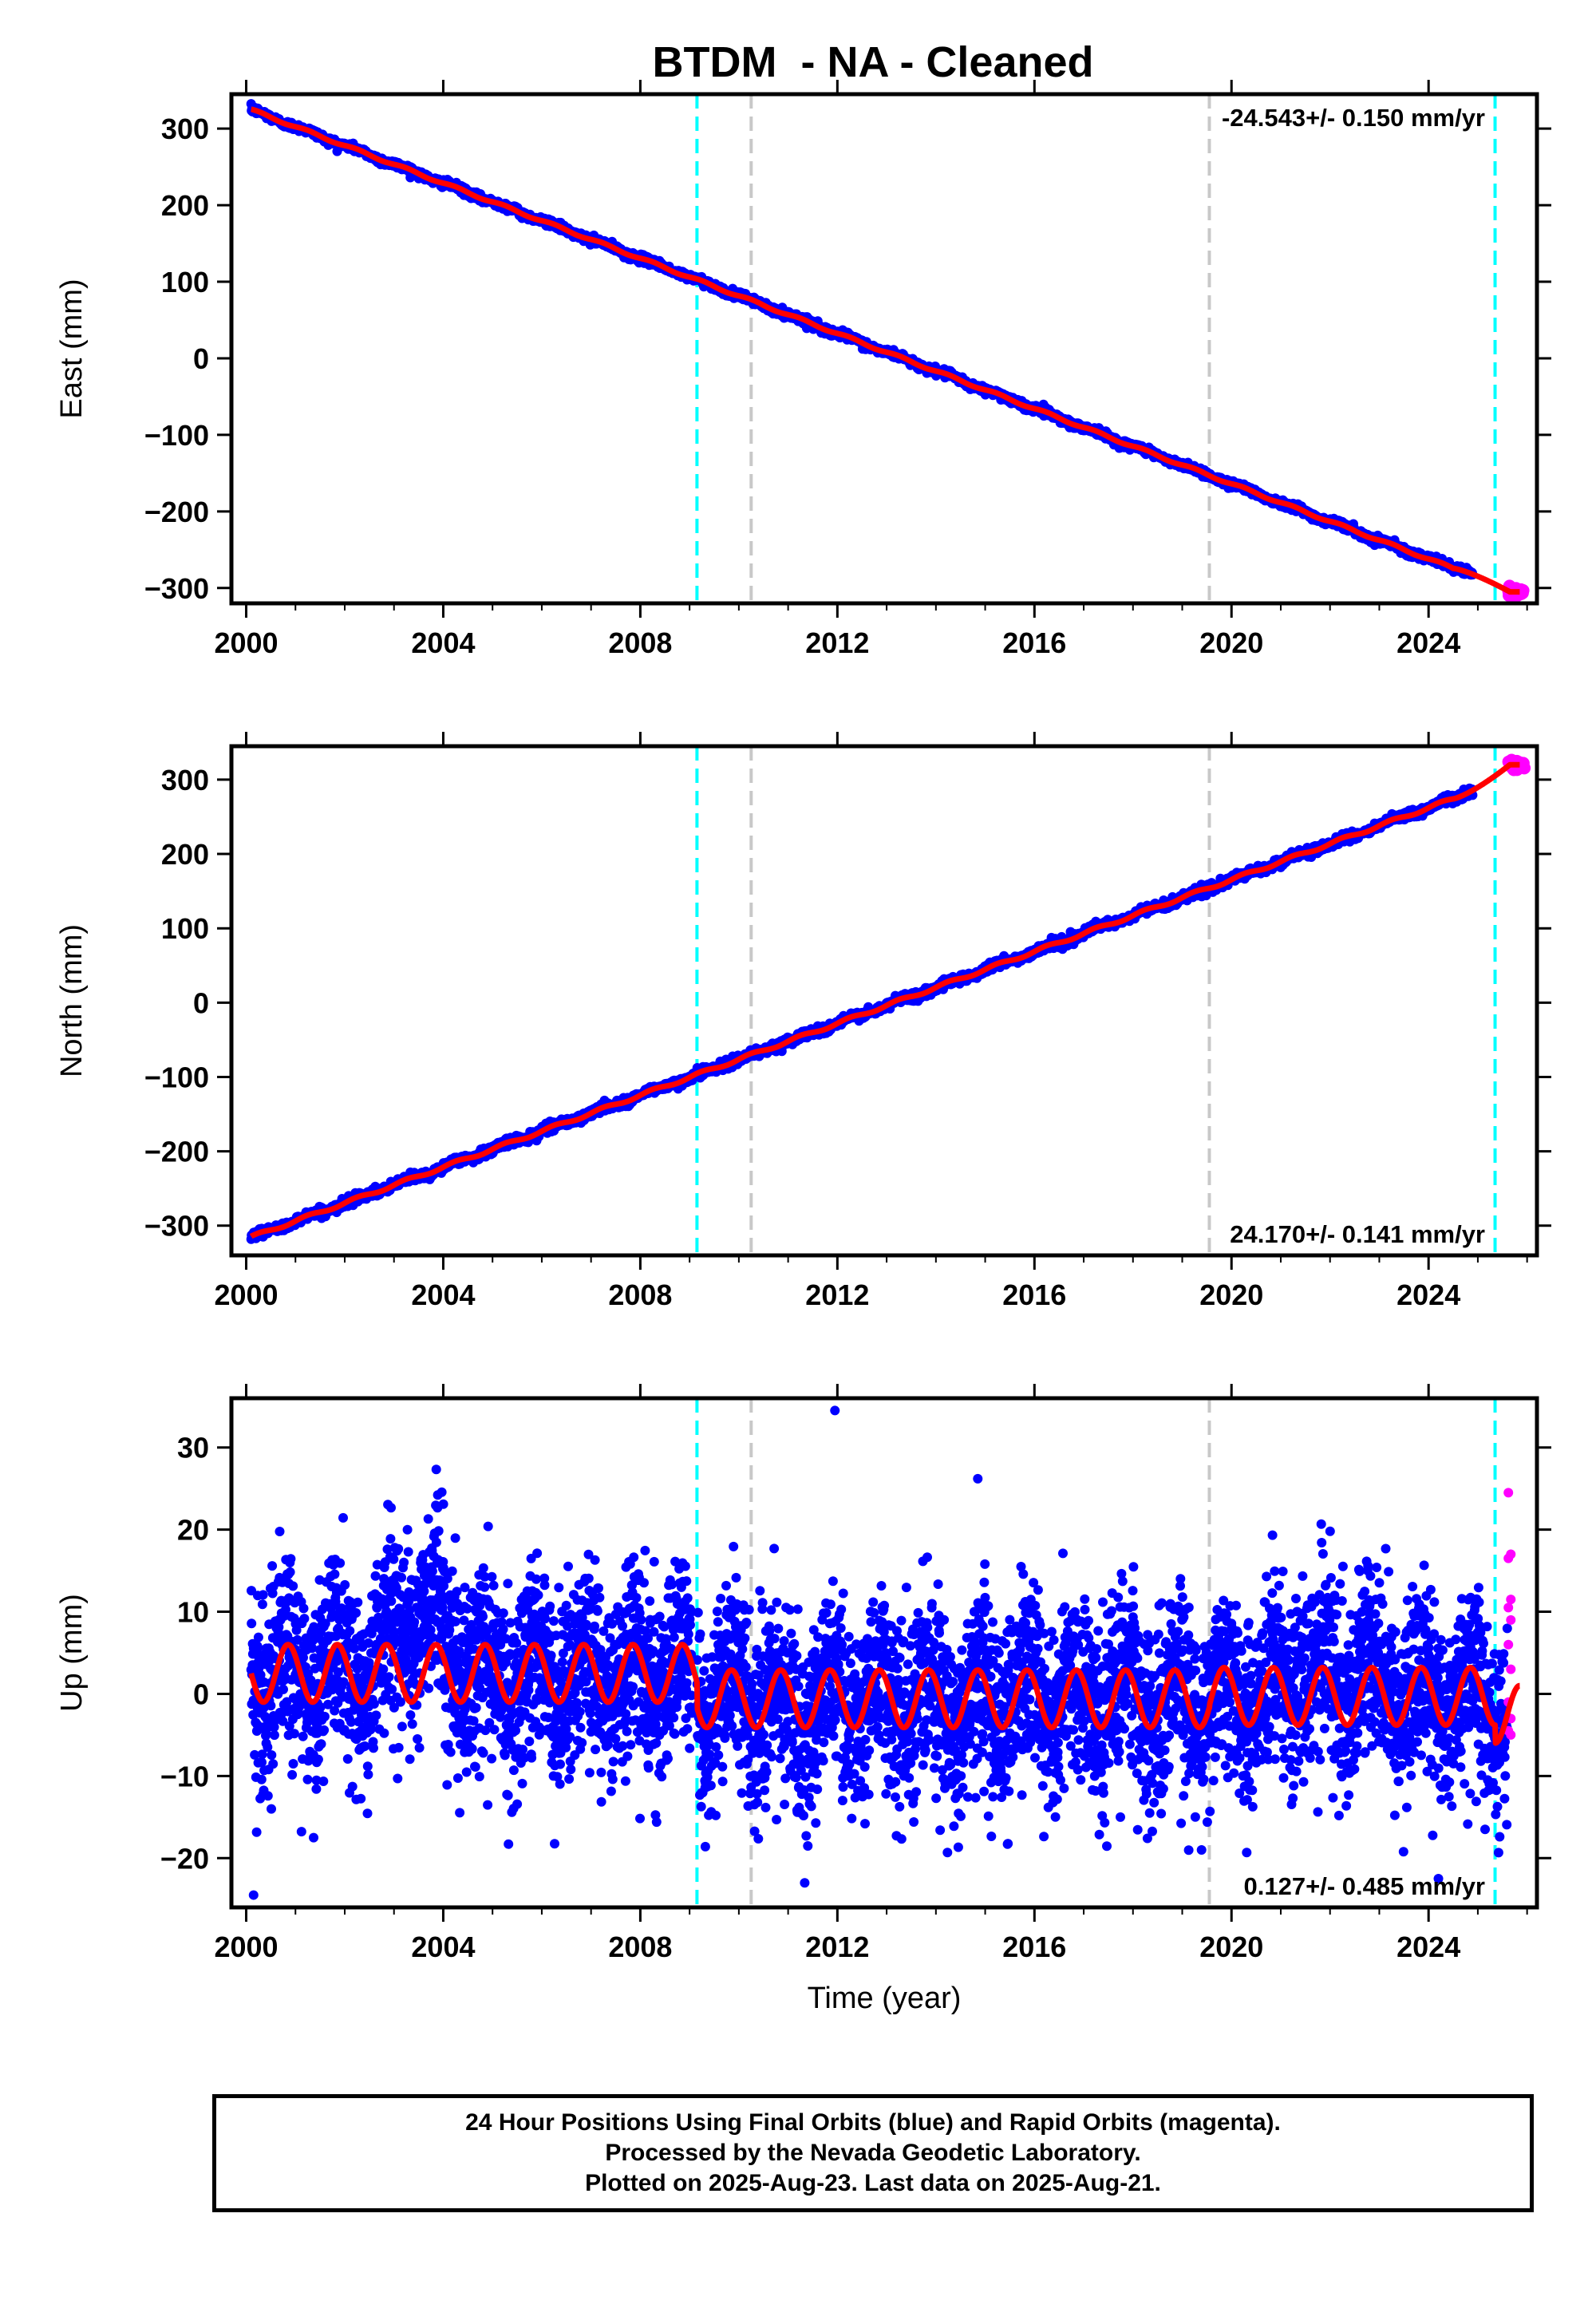 The width and height of the screenshot is (1596, 2316). What do you see at coordinates (1353, 118) in the screenshot?
I see `velocity-rate-label: -24.543+/- 0.150 mm/yr` at bounding box center [1353, 118].